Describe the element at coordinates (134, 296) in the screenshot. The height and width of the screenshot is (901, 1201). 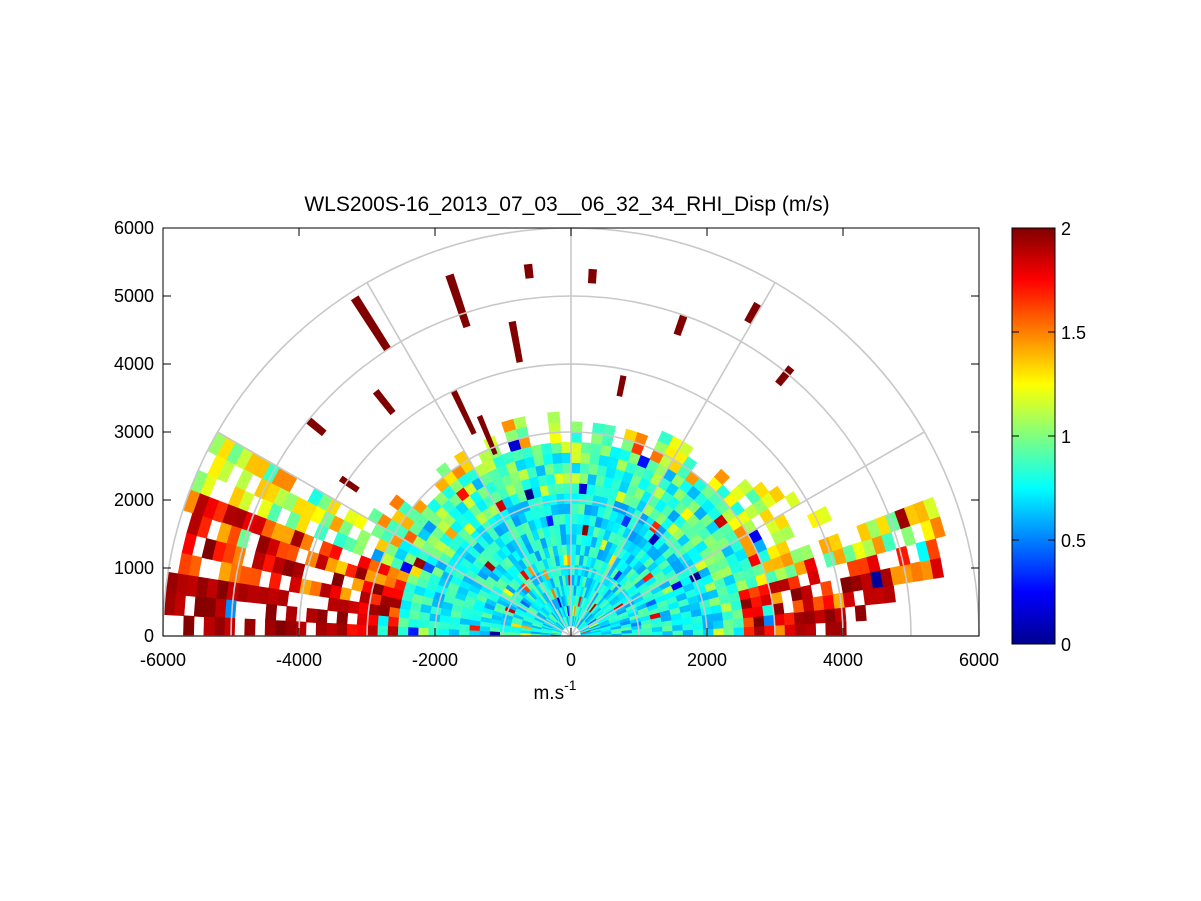
I see `y-tick-label: 5000` at that location.